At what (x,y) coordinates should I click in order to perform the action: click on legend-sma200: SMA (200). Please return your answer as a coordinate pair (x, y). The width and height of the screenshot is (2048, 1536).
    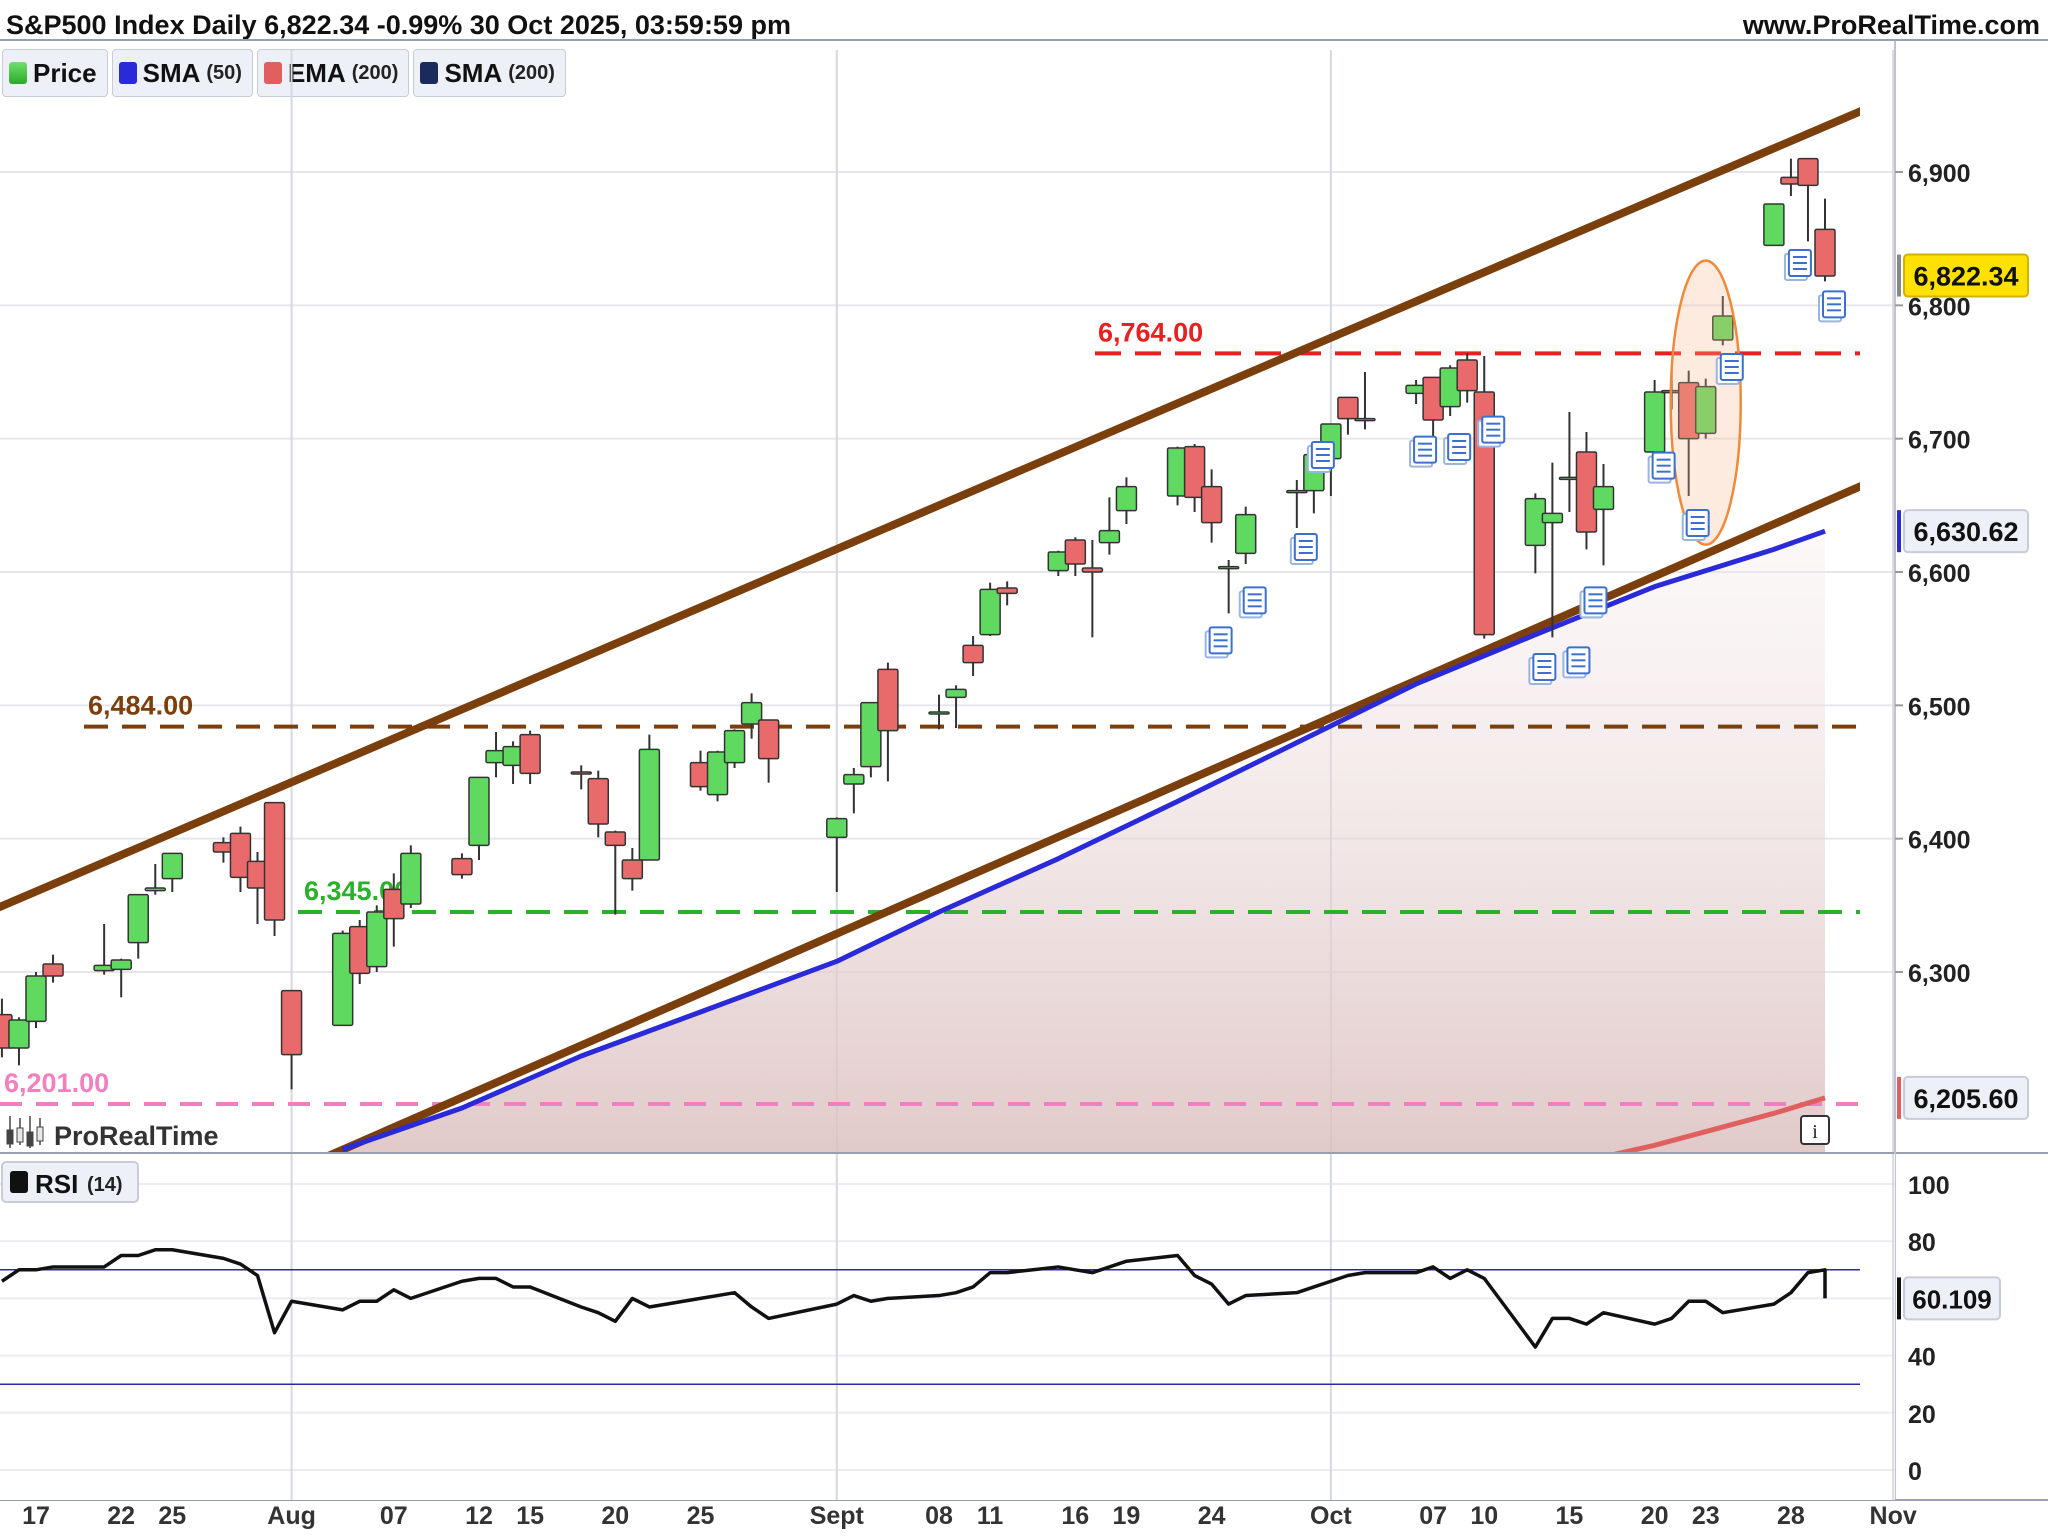
    Looking at the image, I should click on (489, 73).